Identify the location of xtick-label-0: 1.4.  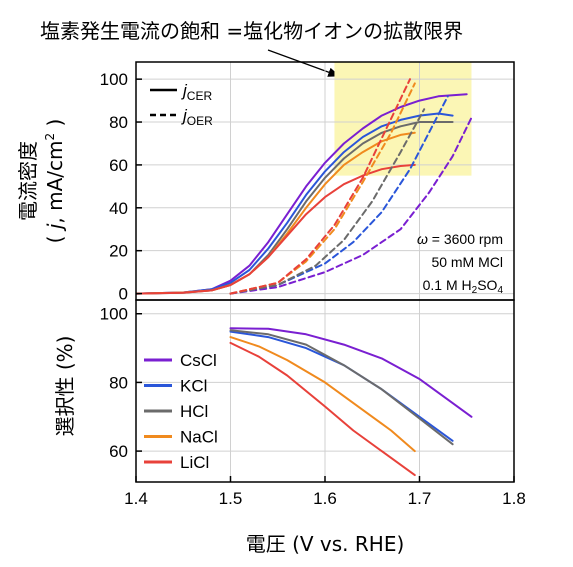
(136, 498).